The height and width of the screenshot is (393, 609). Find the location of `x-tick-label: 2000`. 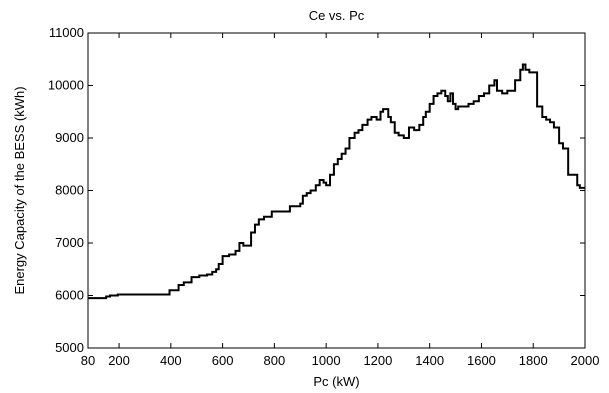

x-tick-label: 2000 is located at coordinates (585, 360).